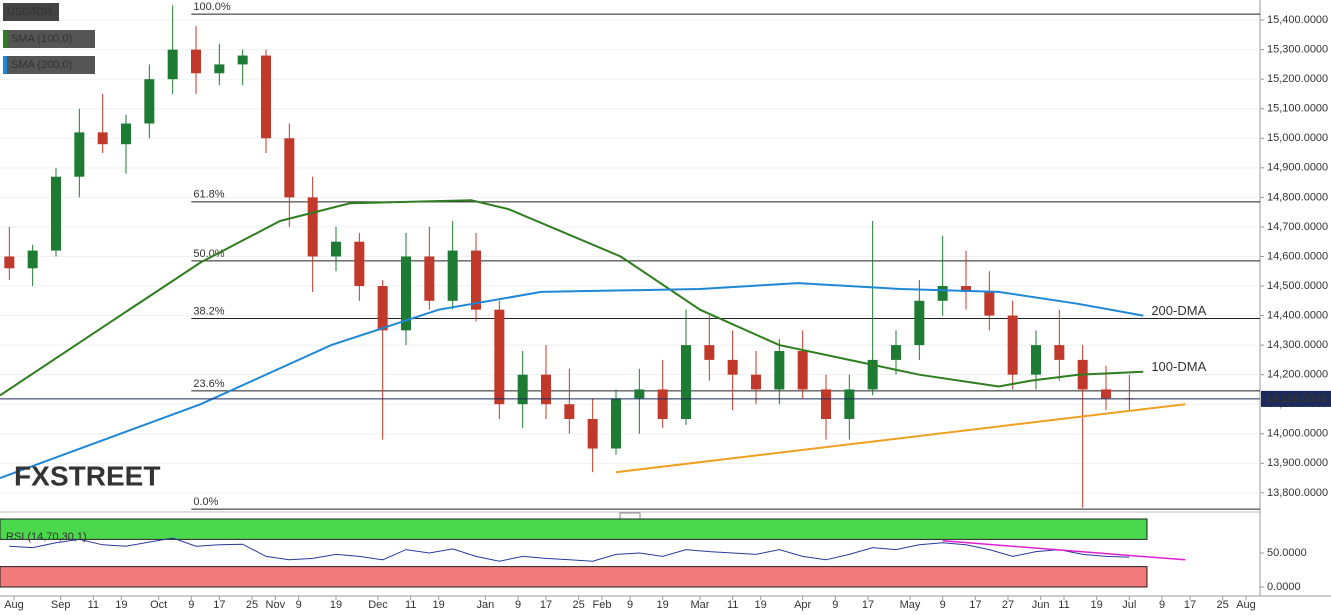 The width and height of the screenshot is (1331, 615). What do you see at coordinates (574, 529) in the screenshot?
I see `overbought-band` at bounding box center [574, 529].